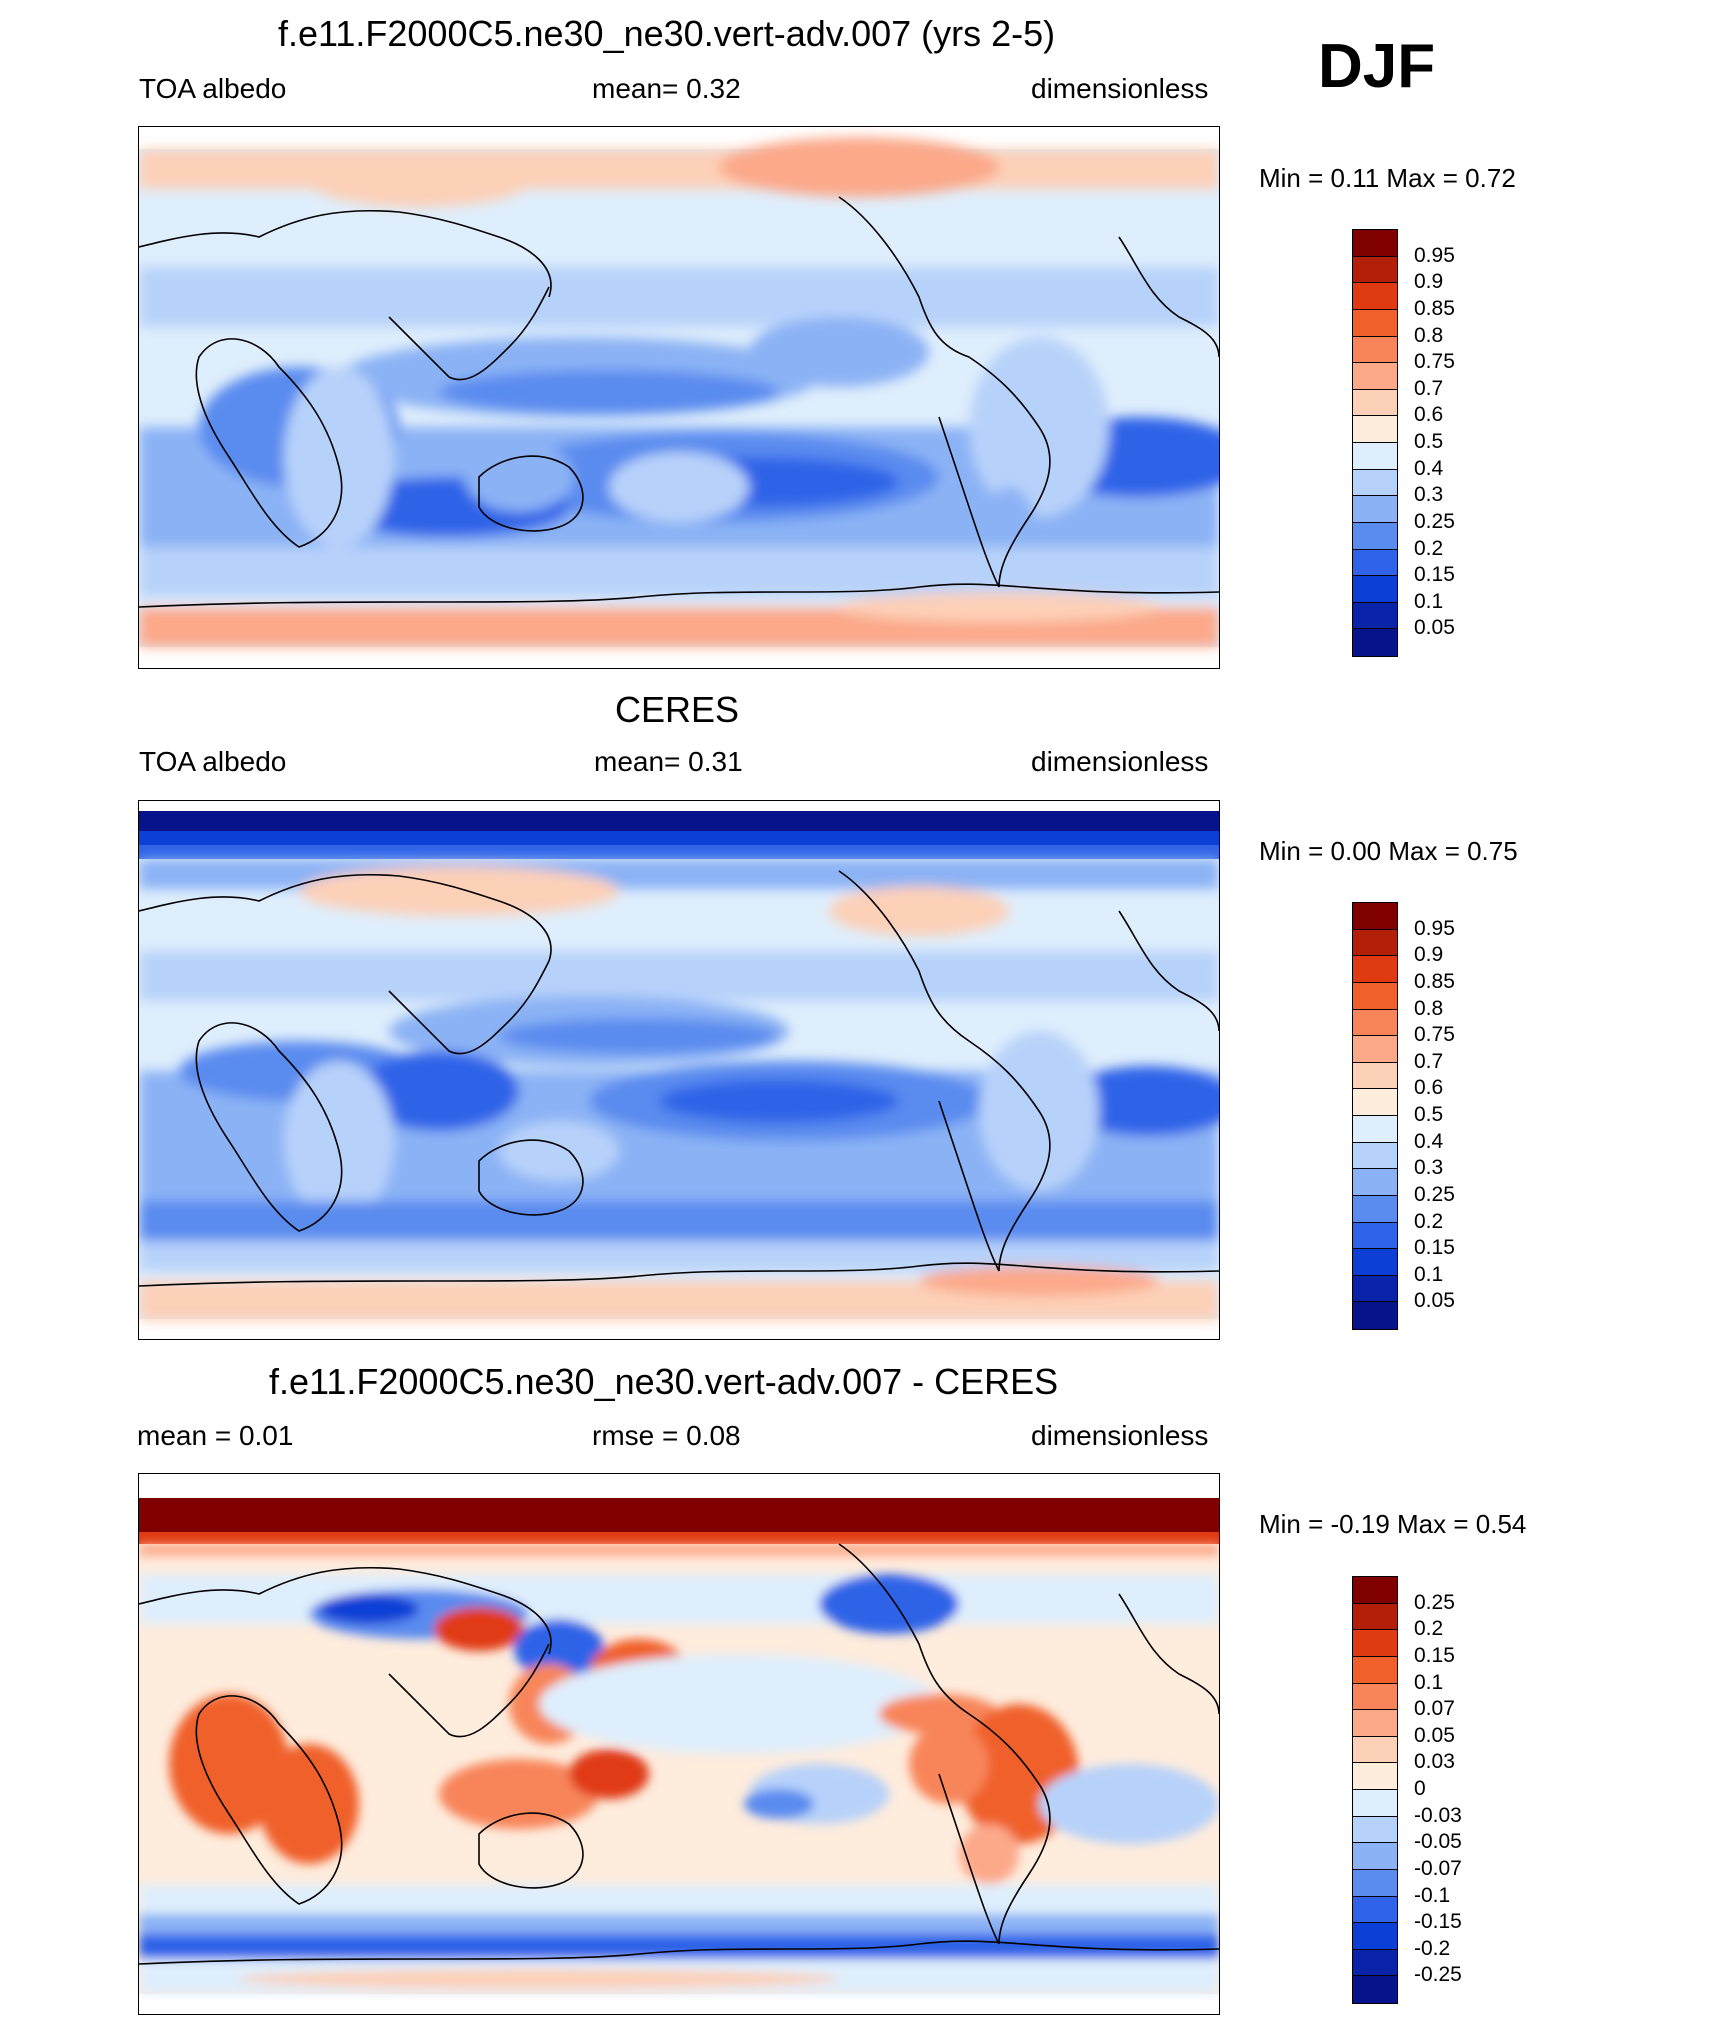 This screenshot has height=2036, width=1710. Describe the element at coordinates (1434, 1762) in the screenshot. I see `colorbar-label: 0.03` at that location.